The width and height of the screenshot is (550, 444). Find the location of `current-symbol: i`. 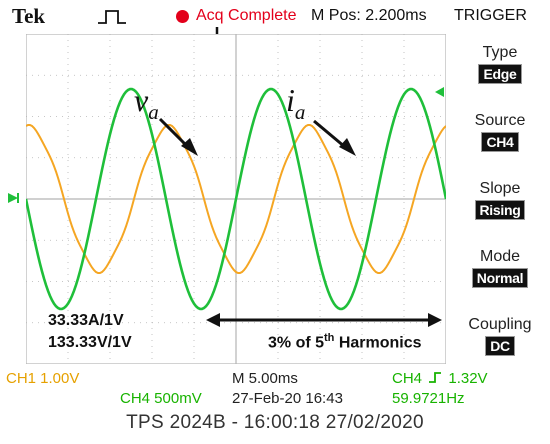

current-symbol: i is located at coordinates (290, 100).